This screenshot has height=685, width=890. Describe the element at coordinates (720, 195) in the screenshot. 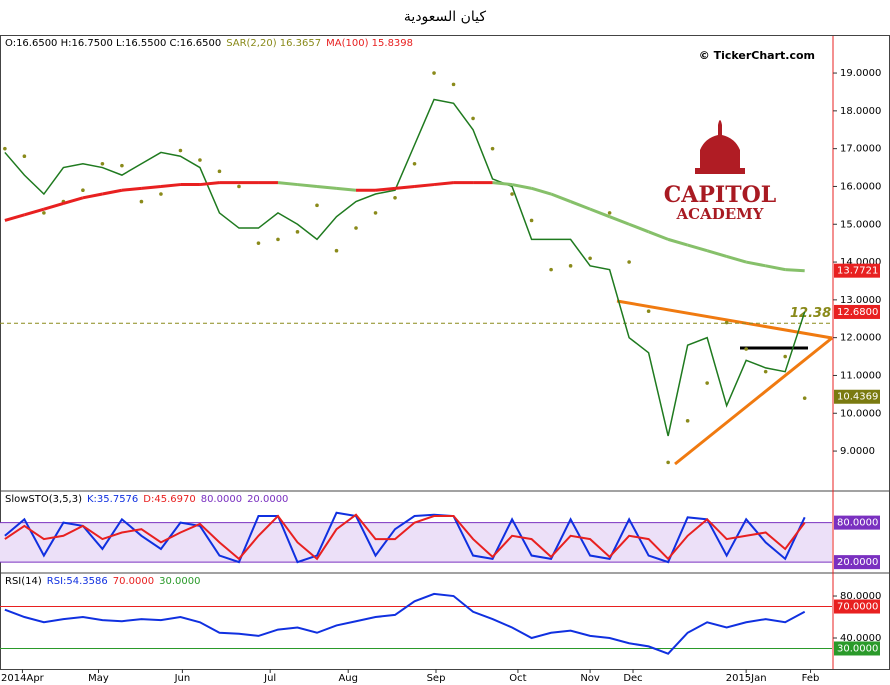

I see `logo-text: CAPITOL` at that location.